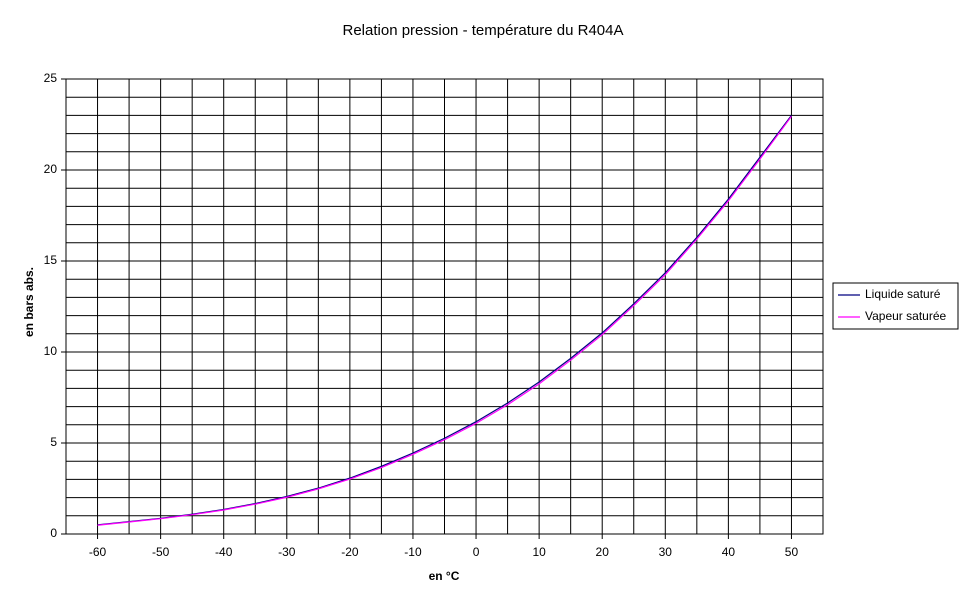  What do you see at coordinates (287, 552) in the screenshot?
I see `x-tick-label: -30` at bounding box center [287, 552].